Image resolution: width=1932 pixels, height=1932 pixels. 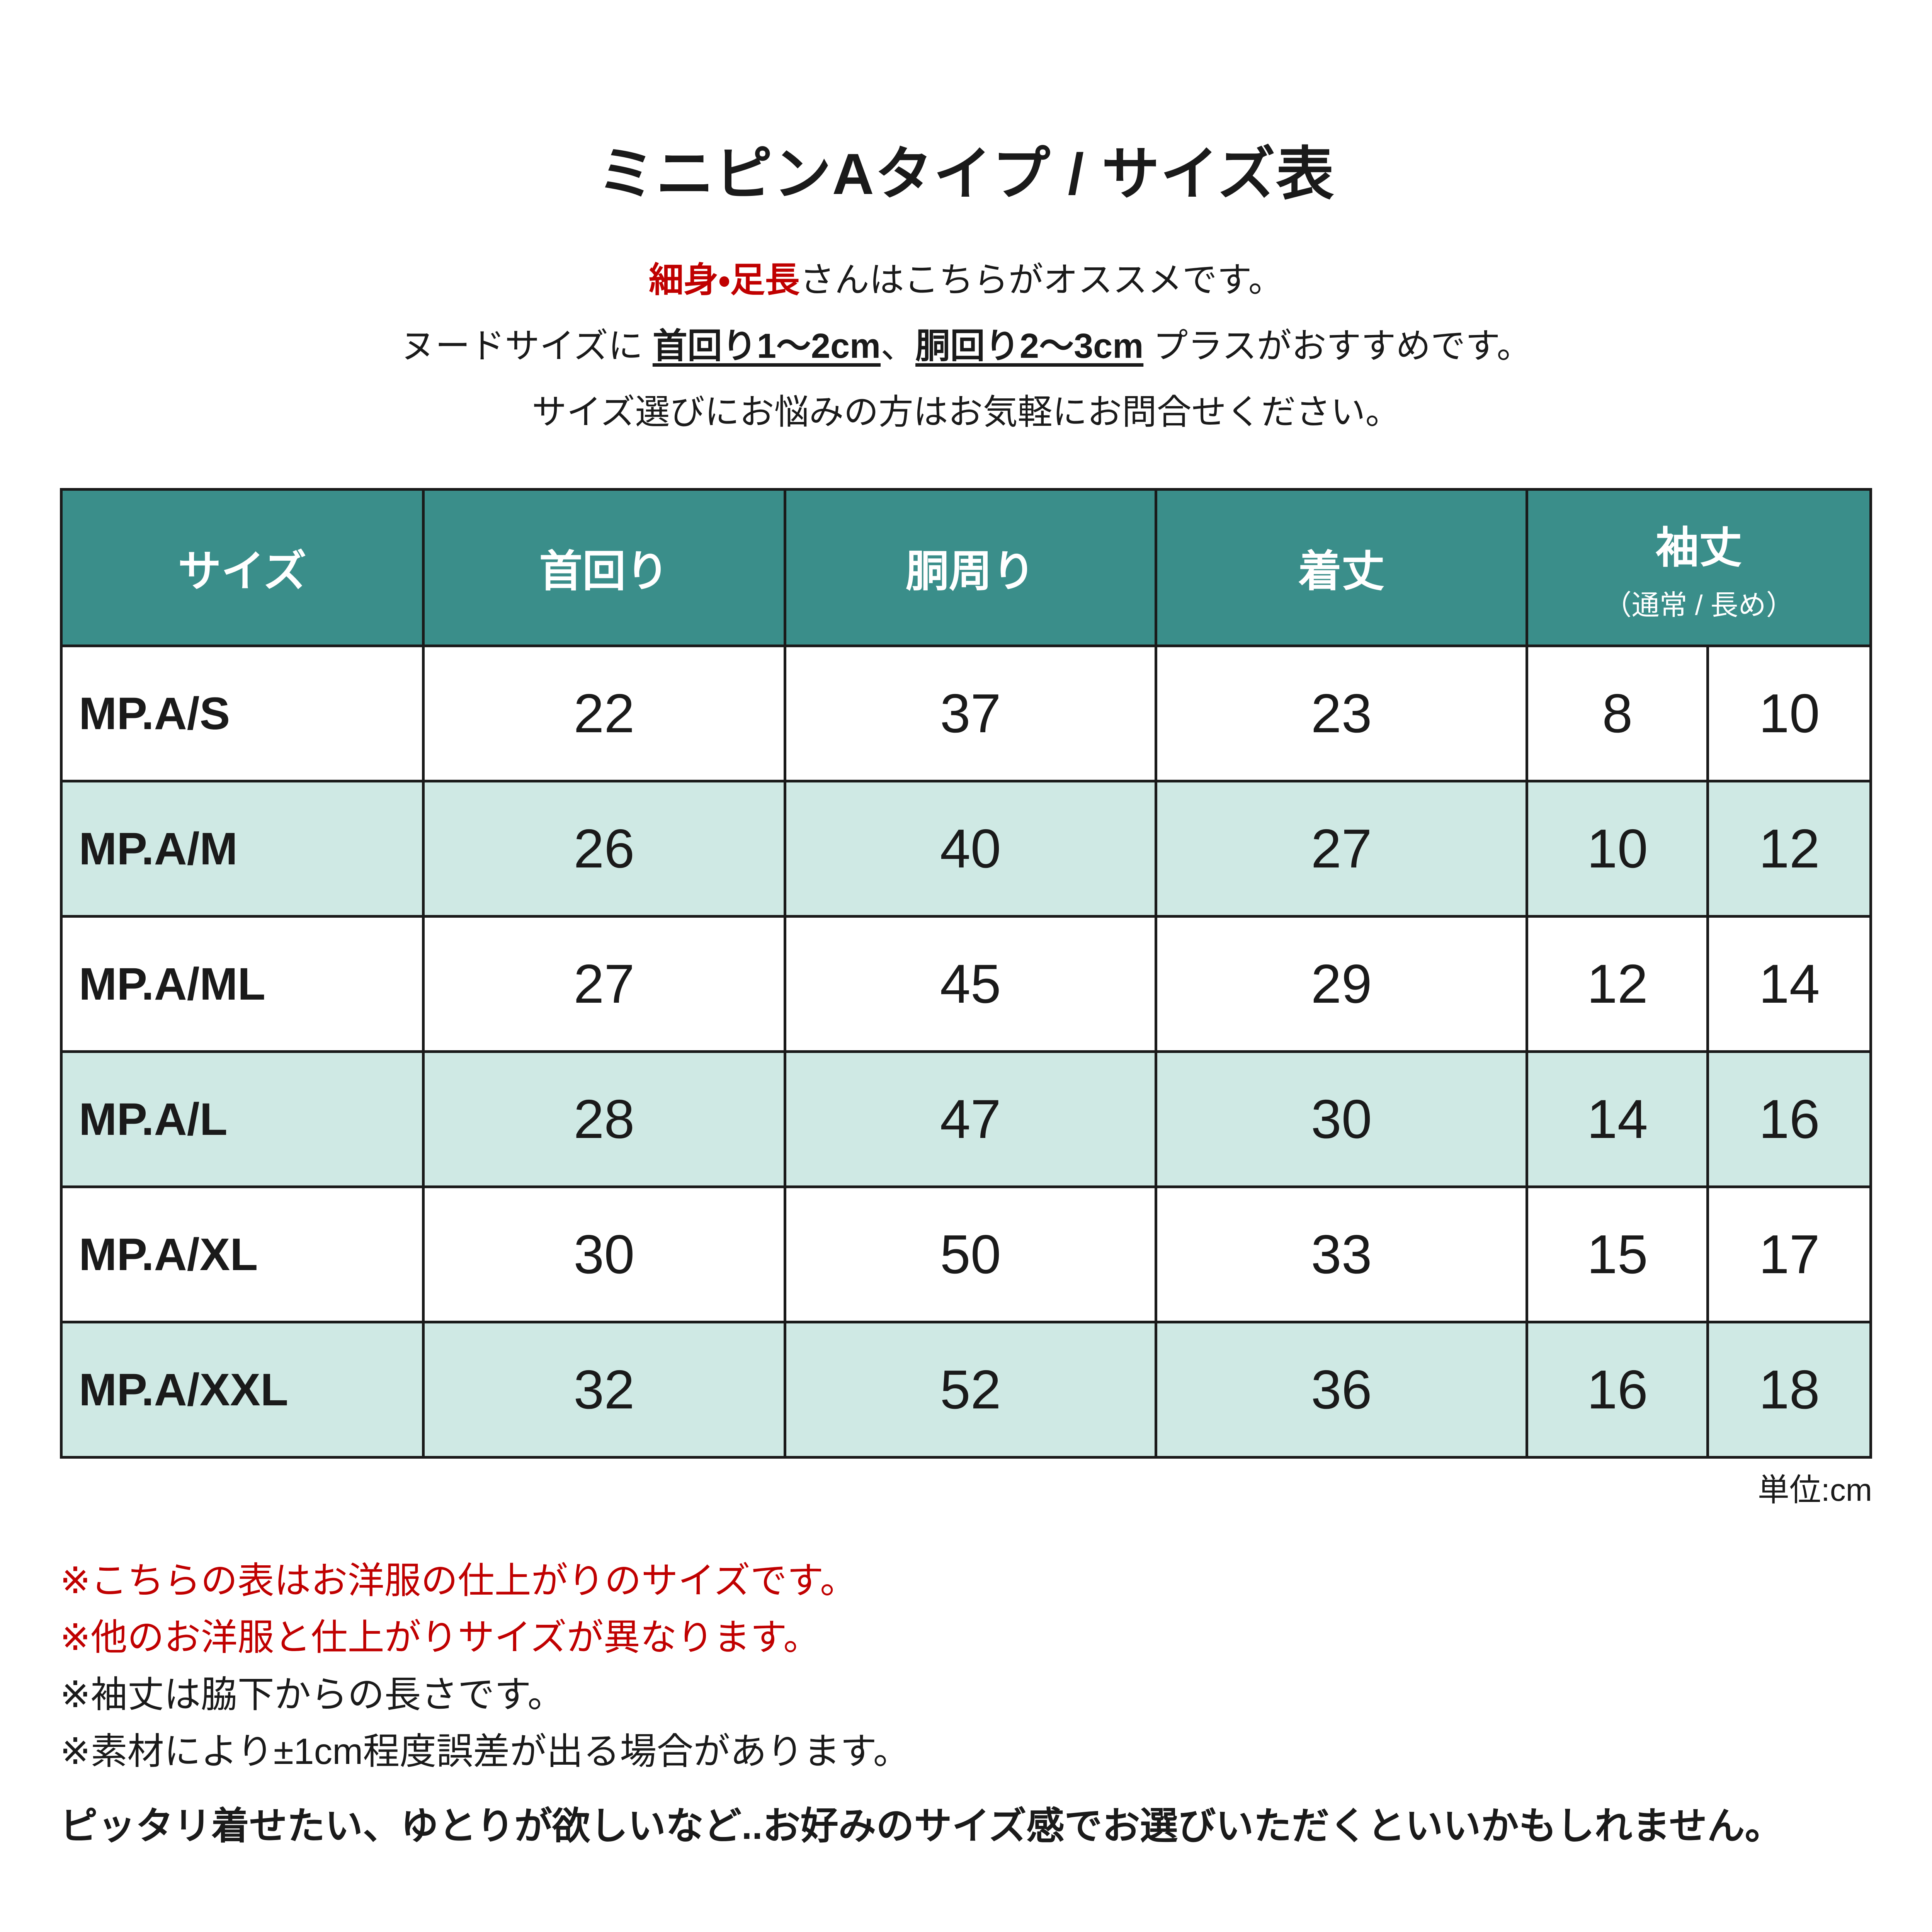 I want to click on cell-sleeve-long: 14, so click(x=1789, y=984).